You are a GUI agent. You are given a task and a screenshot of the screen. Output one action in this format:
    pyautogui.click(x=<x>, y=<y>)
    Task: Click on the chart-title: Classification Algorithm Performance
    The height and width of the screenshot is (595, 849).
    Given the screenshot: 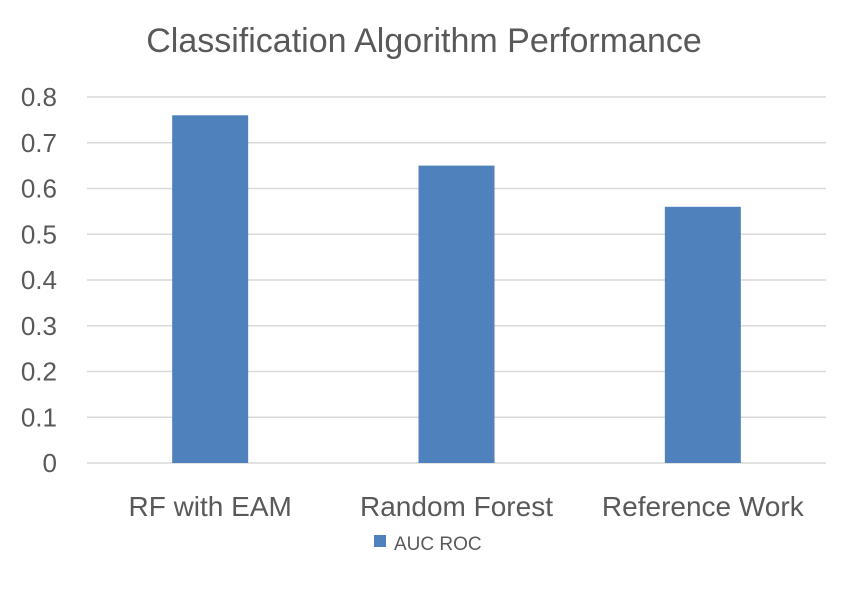 What is the action you would take?
    pyautogui.click(x=424, y=41)
    